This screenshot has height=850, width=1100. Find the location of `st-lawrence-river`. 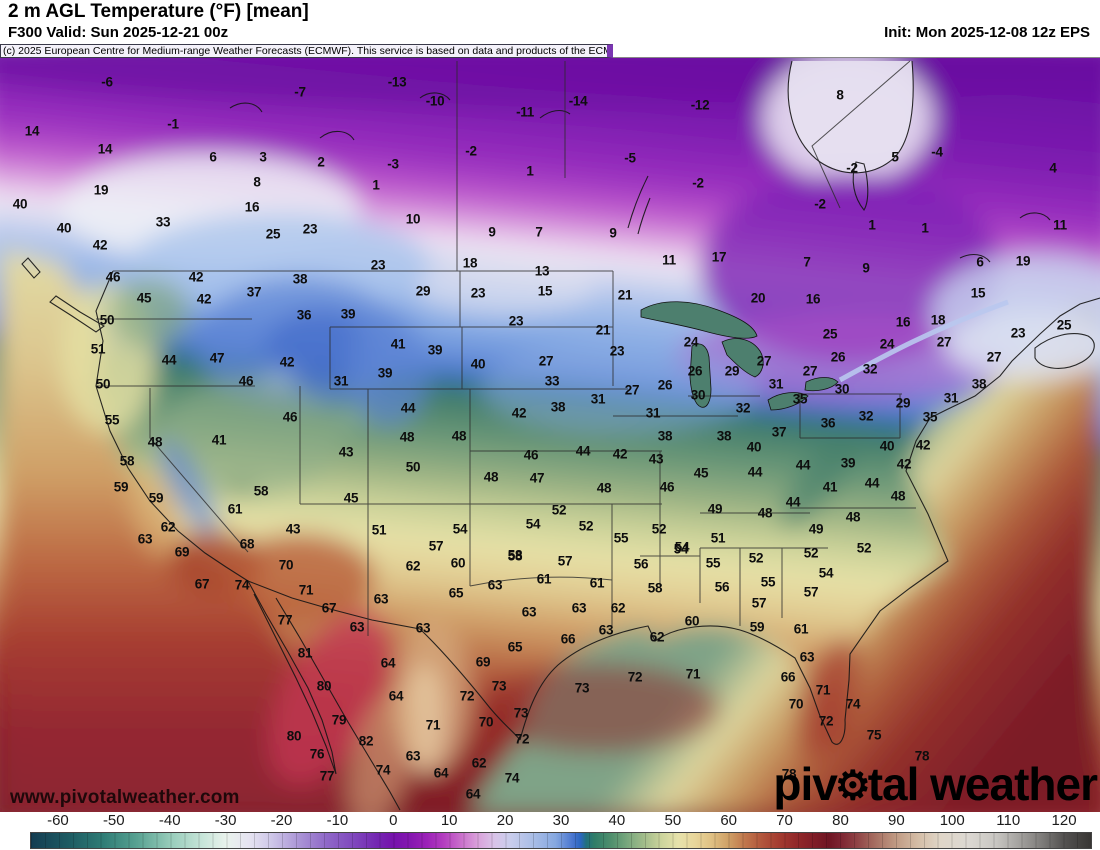

st-lawrence-river is located at coordinates (923, 341).